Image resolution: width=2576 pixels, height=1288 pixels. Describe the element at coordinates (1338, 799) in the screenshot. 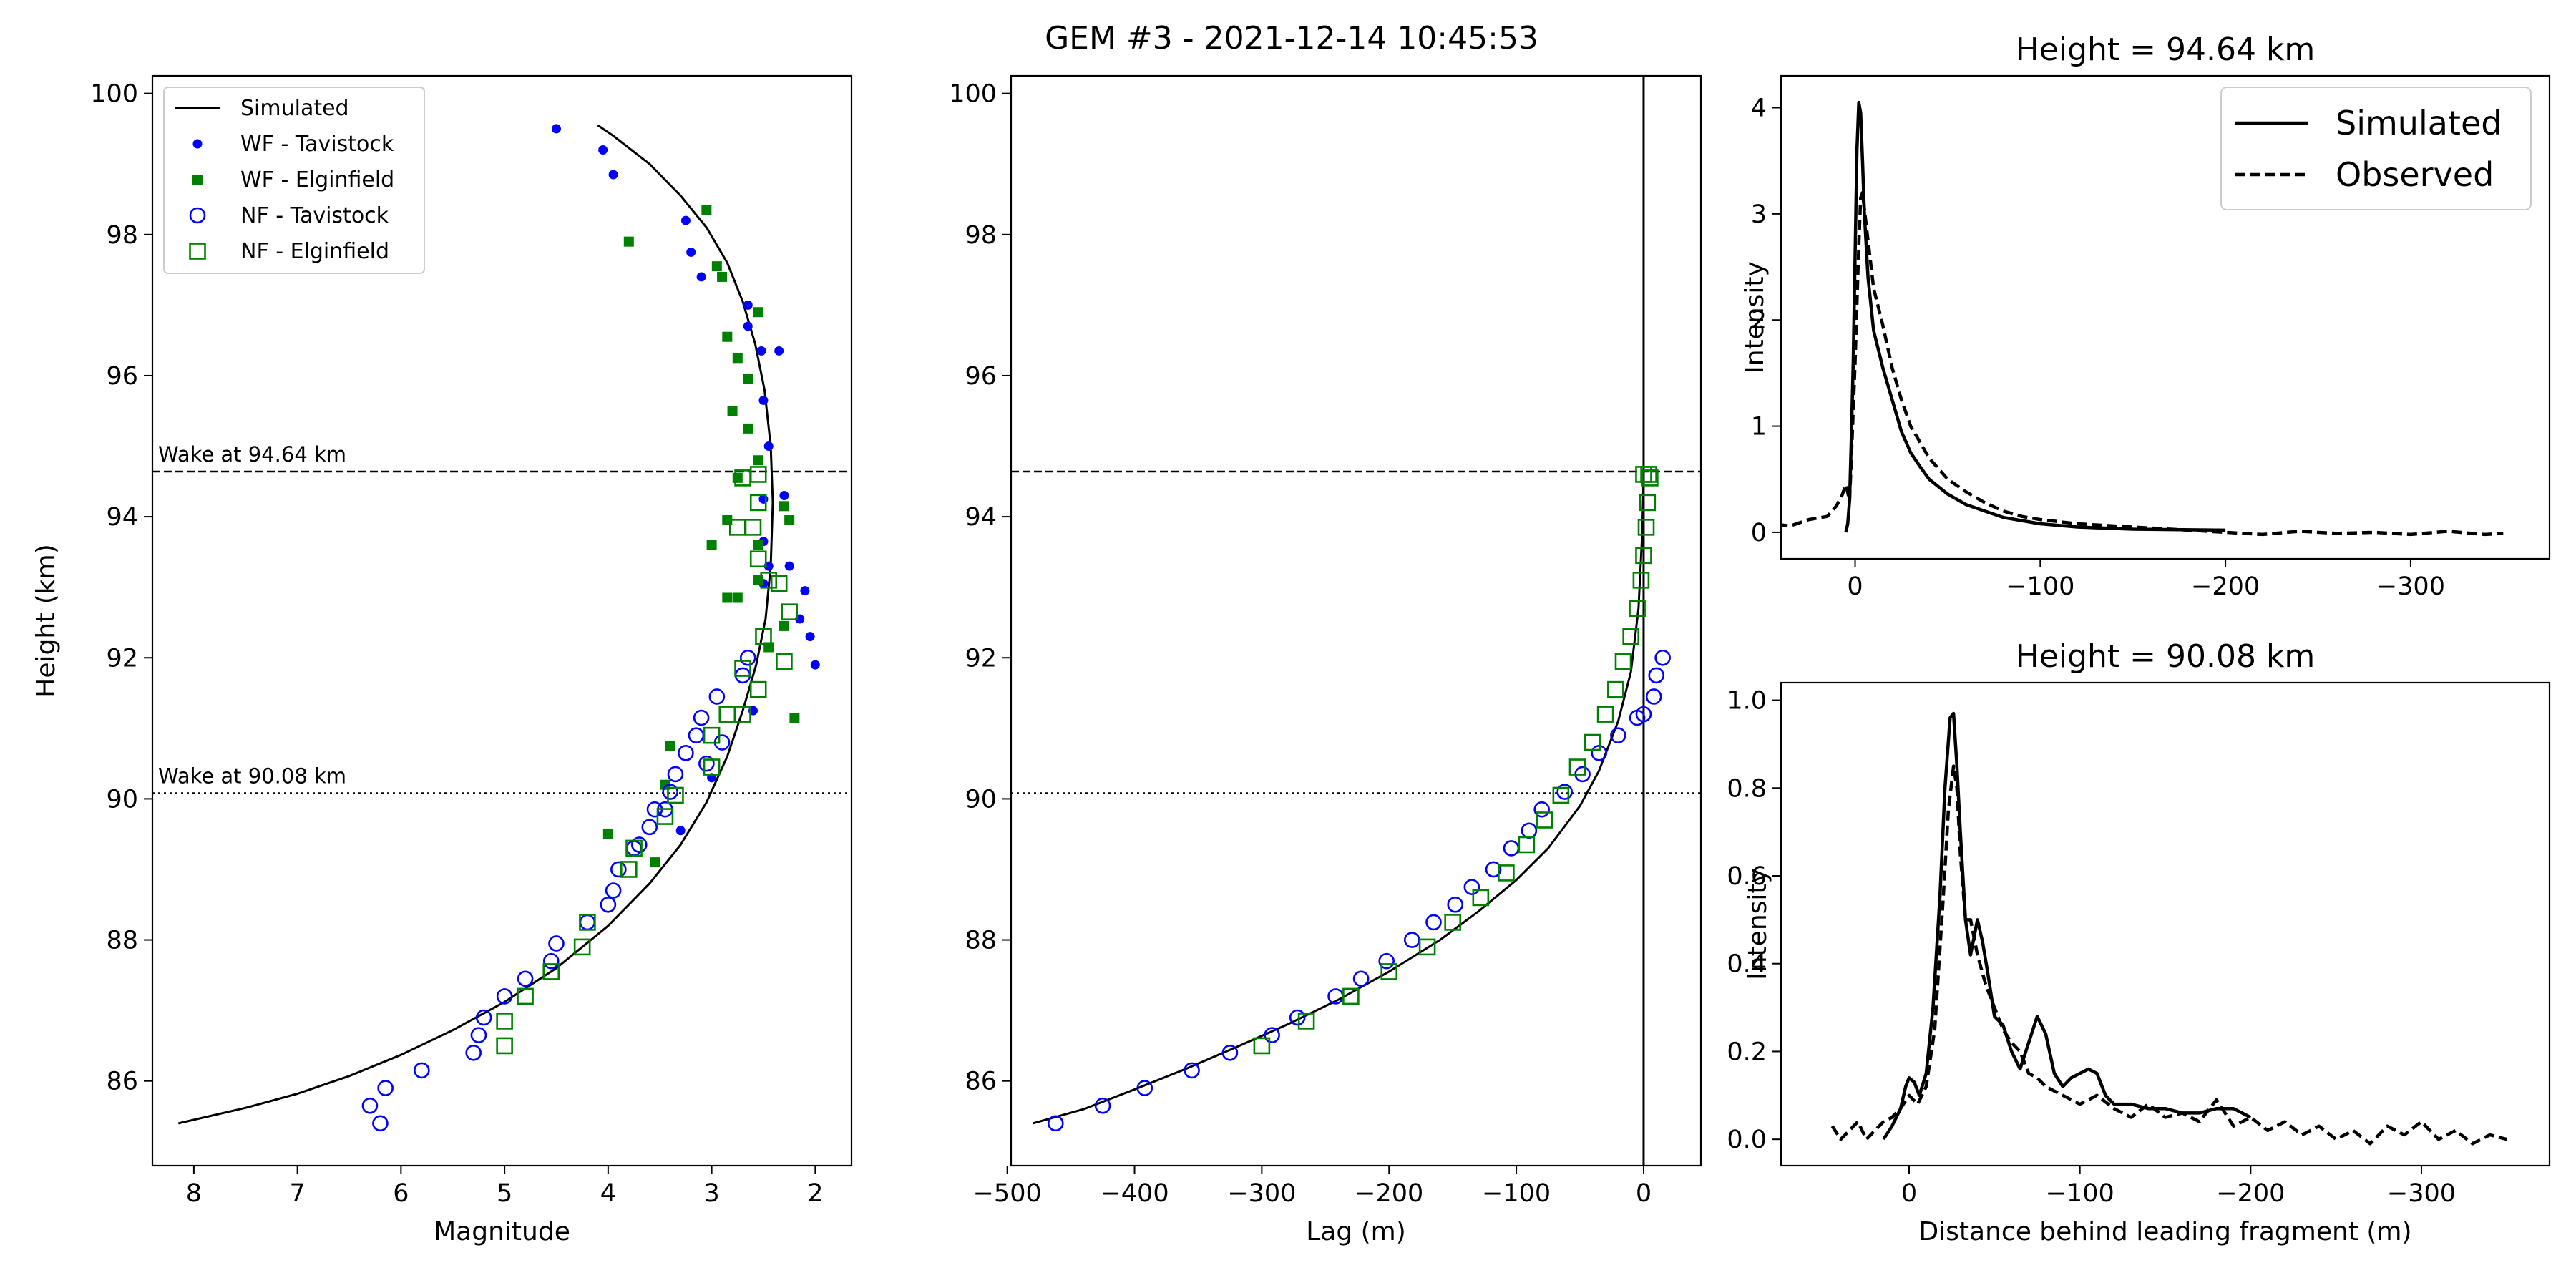

I see `lag-series-simulated` at that location.